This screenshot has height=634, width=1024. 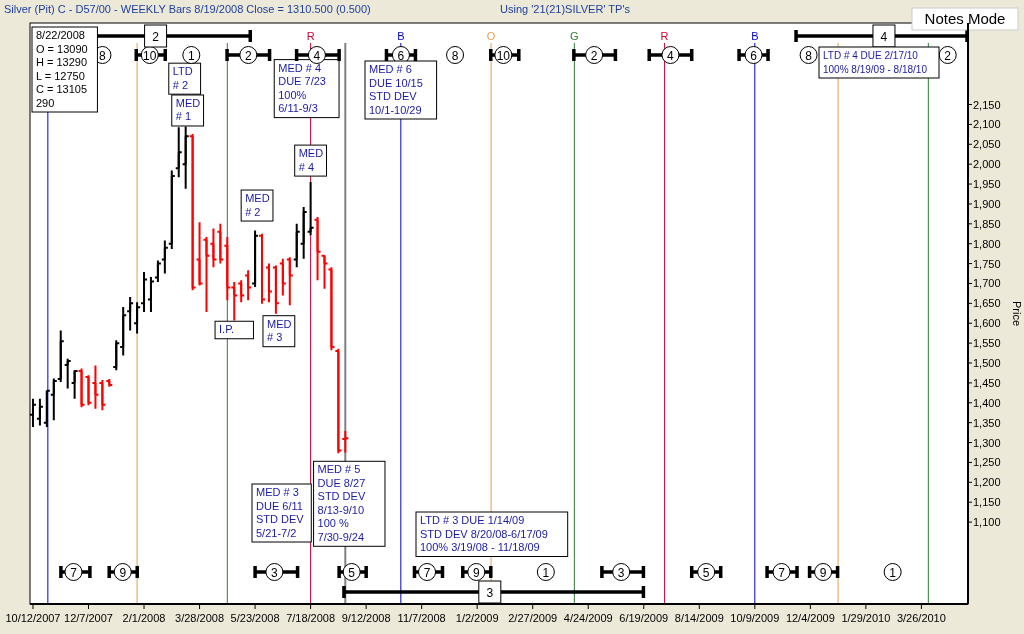 What do you see at coordinates (182, 78) in the screenshot?
I see `annotation: LTD # 2` at bounding box center [182, 78].